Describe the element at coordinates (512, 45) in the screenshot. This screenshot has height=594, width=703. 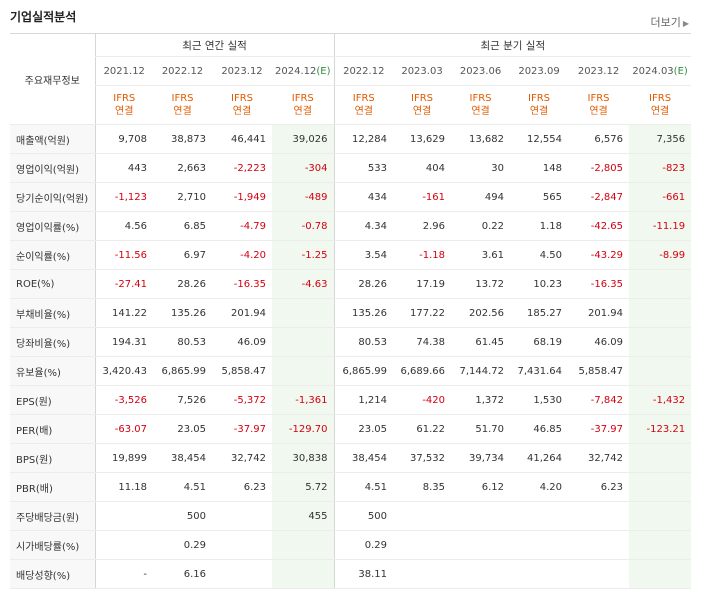
I see `quarter-group-header: 최근 분기 실적` at that location.